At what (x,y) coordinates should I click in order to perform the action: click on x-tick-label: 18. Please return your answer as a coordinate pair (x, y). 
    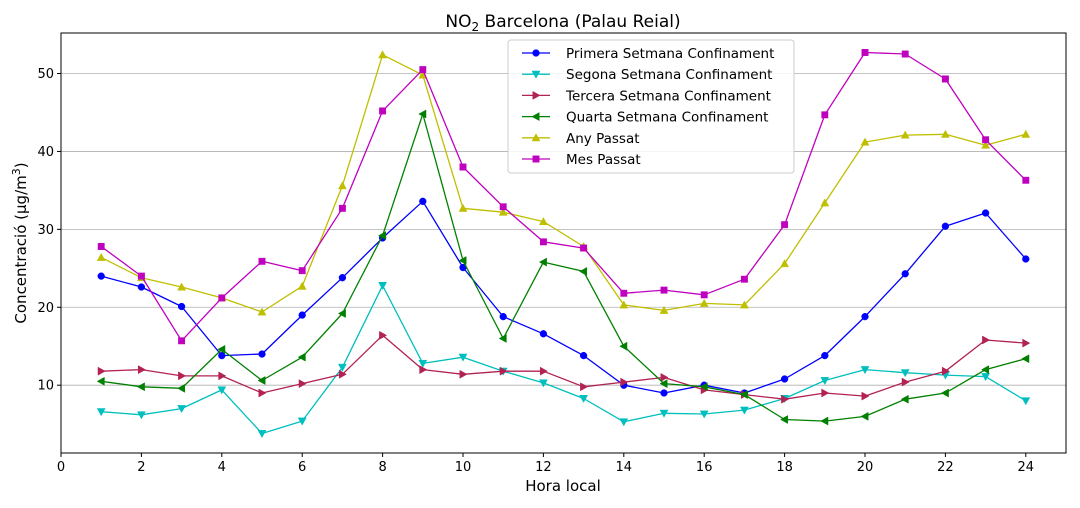
    Looking at the image, I should click on (784, 467).